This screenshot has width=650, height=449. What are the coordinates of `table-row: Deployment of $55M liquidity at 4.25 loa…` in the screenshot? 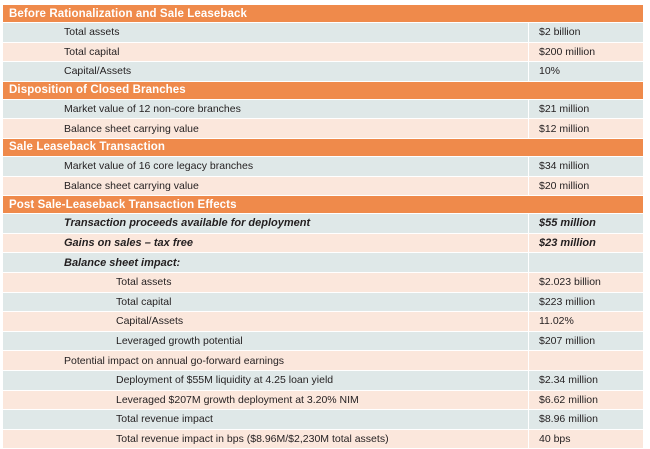 It's located at (323, 380).